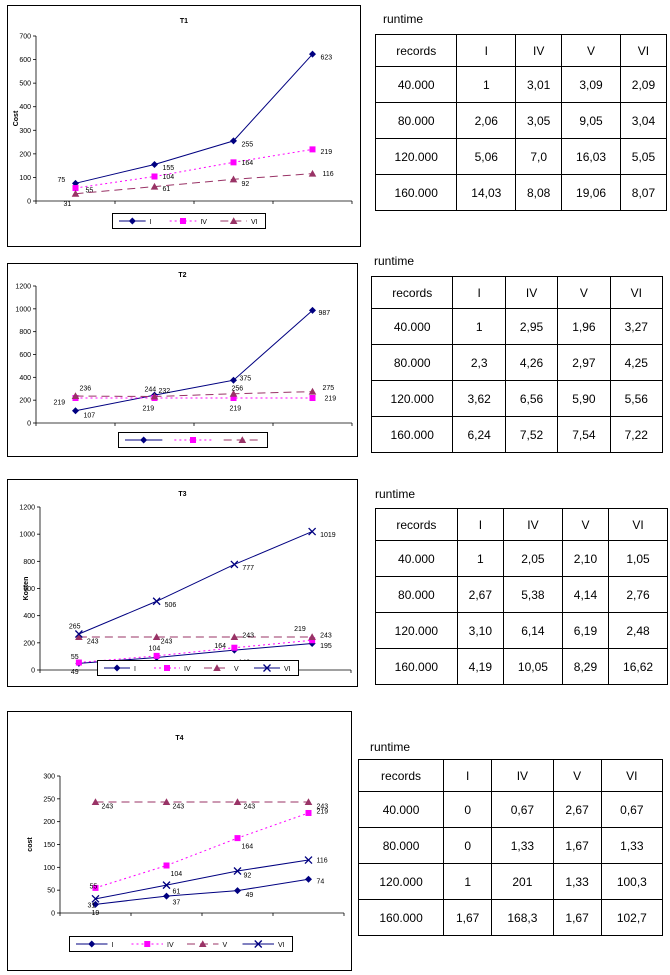 This screenshot has height=975, width=670. What do you see at coordinates (23, 309) in the screenshot?
I see `y-tick-label: 1000` at bounding box center [23, 309].